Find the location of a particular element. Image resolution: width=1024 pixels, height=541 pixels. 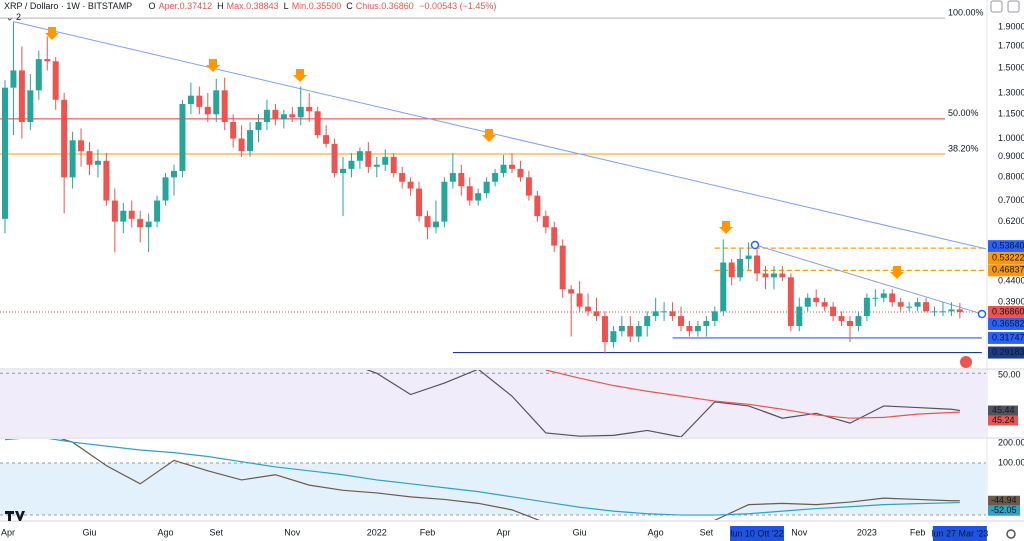

anchor is located at coordinates (755, 245).